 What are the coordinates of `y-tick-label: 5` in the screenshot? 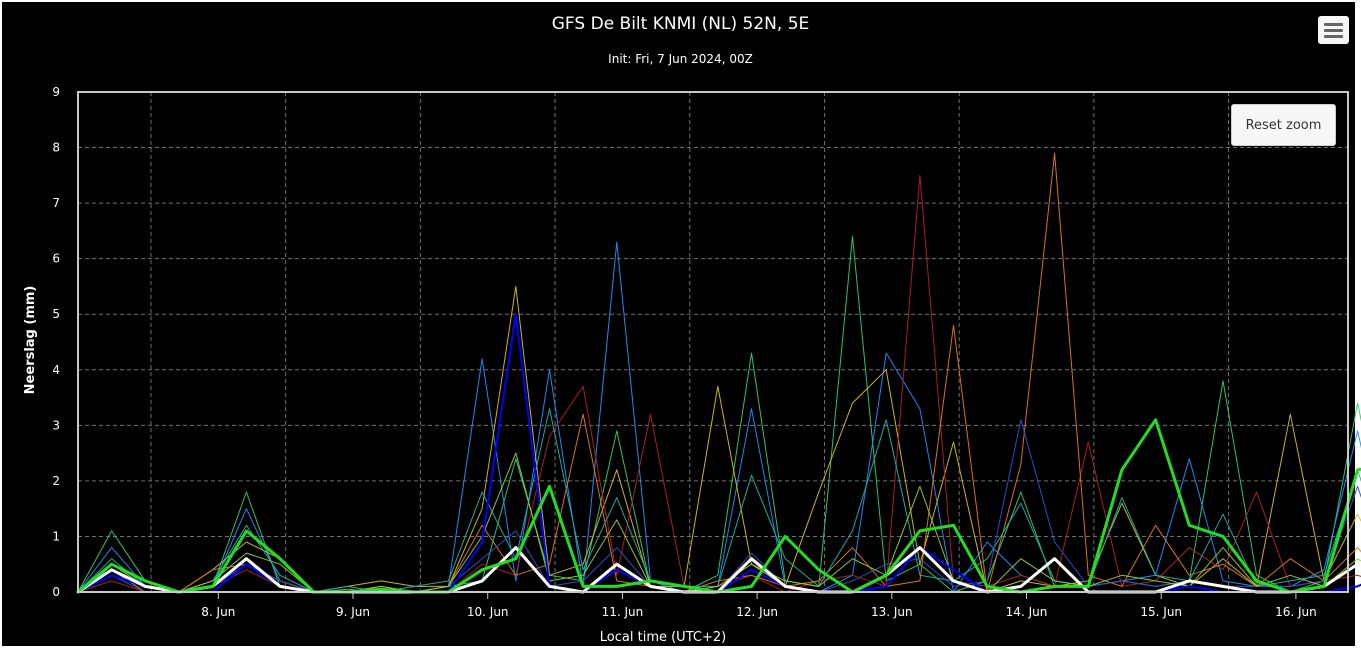 It's located at (56, 314).